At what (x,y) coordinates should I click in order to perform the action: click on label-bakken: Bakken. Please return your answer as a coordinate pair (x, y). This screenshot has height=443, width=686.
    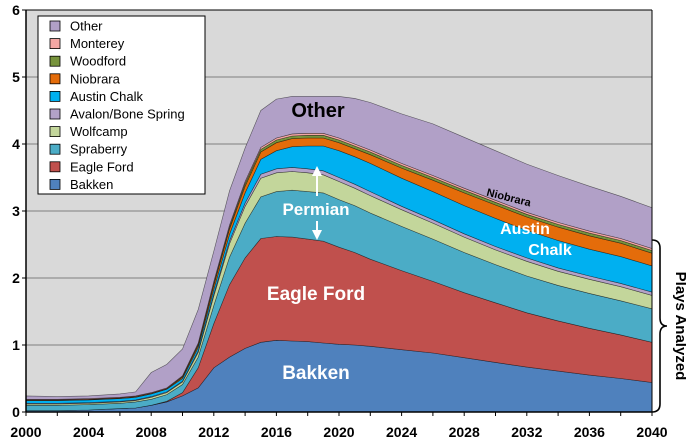
    Looking at the image, I should click on (316, 373).